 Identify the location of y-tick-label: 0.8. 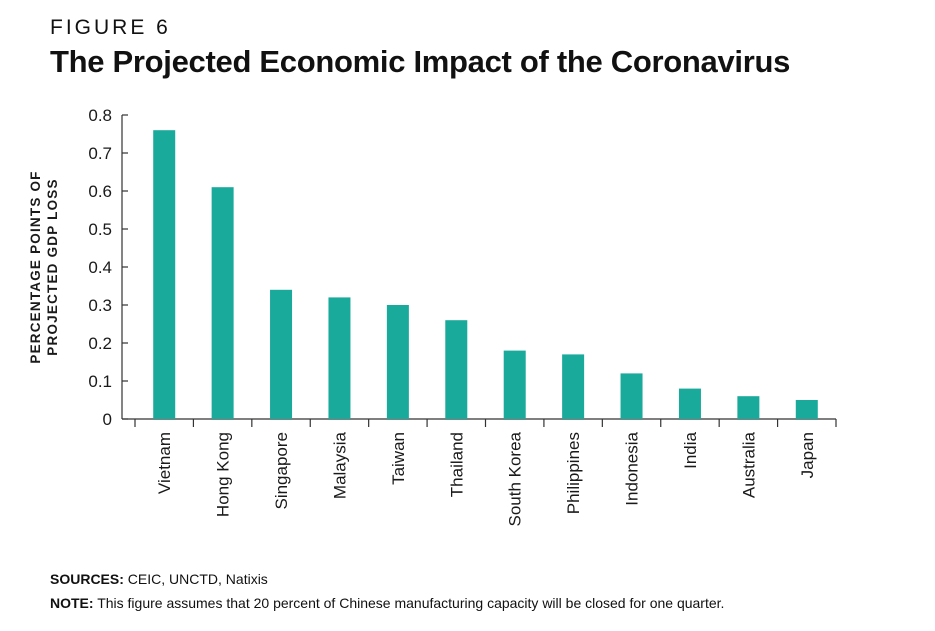
(100, 115).